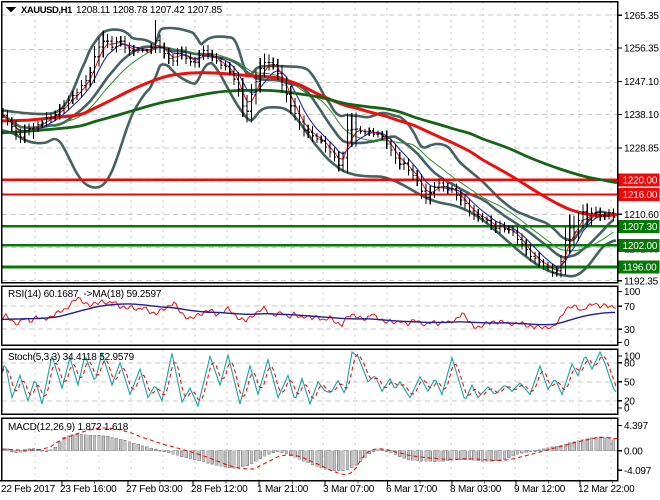 The height and width of the screenshot is (500, 660). I want to click on svg-text: 1210.60, so click(641, 215).